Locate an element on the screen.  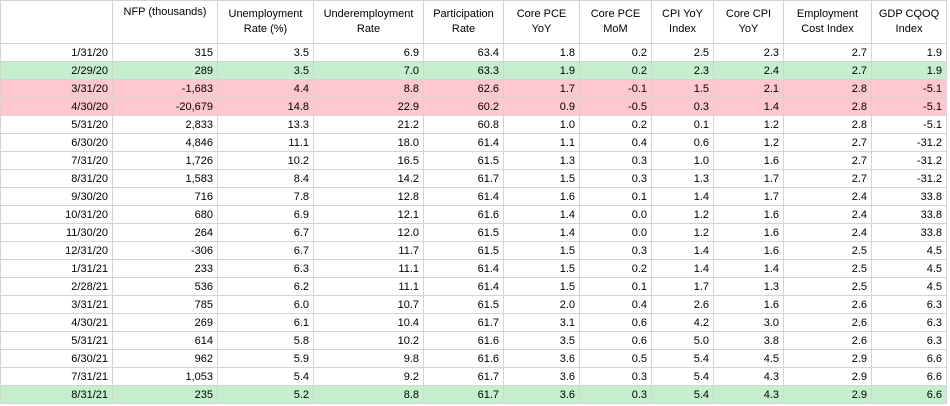
value-cell: 5.9 is located at coordinates (265, 358).